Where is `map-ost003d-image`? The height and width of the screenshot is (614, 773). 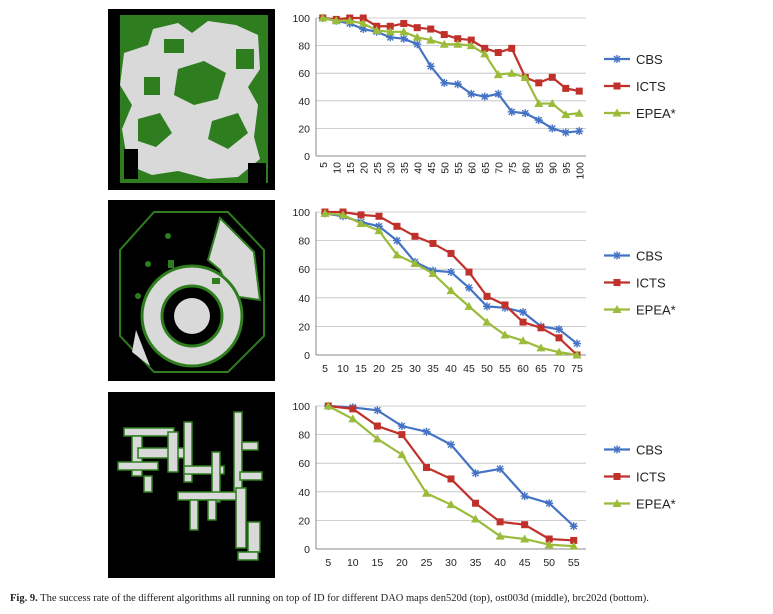 map-ost003d-image is located at coordinates (192, 292).